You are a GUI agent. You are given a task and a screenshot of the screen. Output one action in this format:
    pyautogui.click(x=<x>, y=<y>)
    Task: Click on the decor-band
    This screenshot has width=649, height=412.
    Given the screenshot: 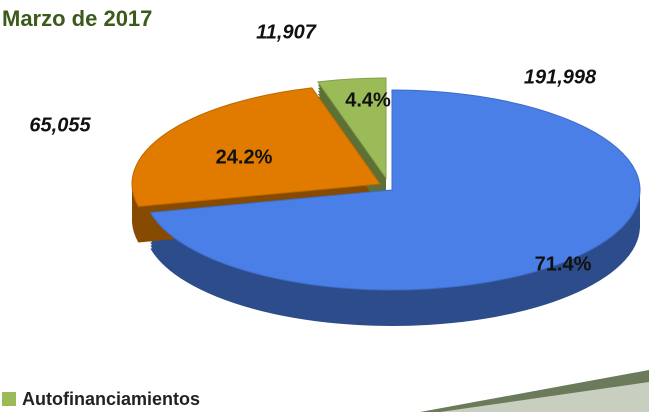 What is the action you would take?
    pyautogui.click(x=544, y=397)
    